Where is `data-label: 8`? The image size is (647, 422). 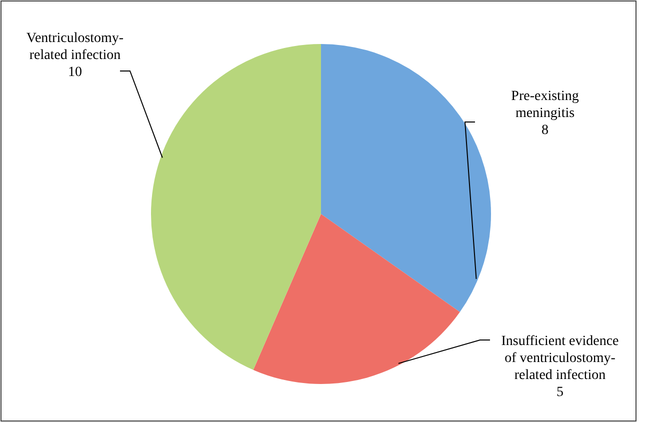
data-label: 8 is located at coordinates (545, 130).